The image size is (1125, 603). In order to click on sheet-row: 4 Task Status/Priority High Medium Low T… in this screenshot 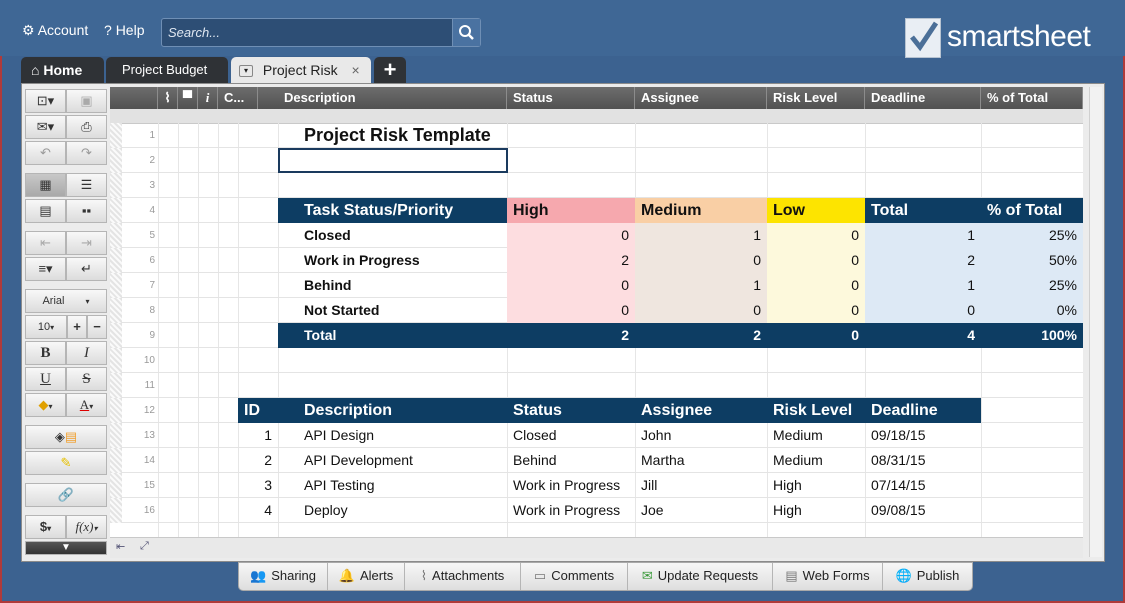, I will do `click(596, 210)`.